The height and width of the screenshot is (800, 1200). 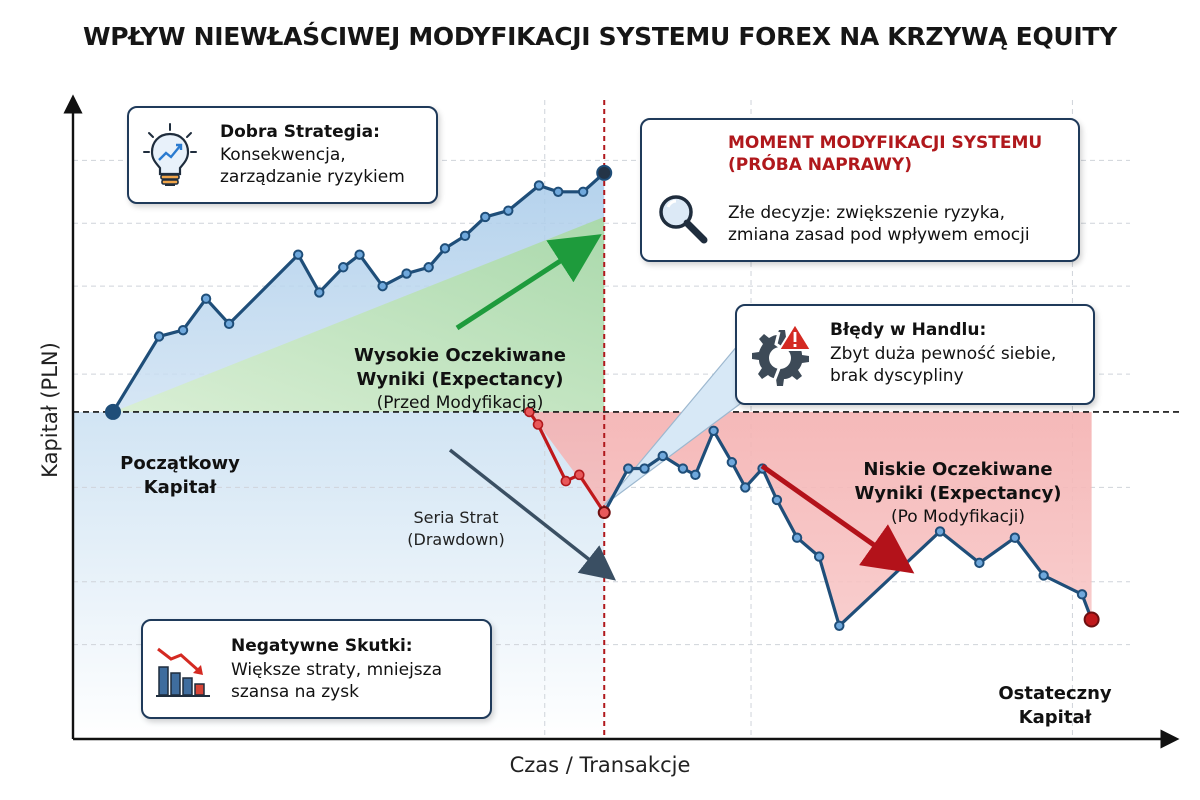 I want to click on drawdown-label: Seria Strat (Drawdown), so click(x=456, y=528).